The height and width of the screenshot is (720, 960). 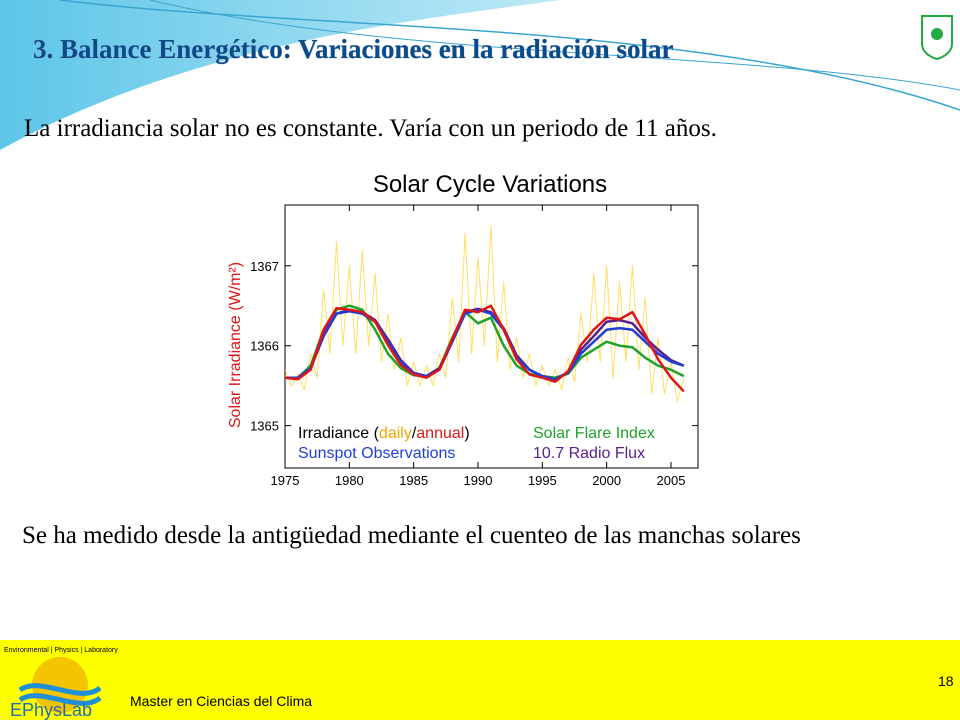 I want to click on lab-tagline: Environmental | Physics | Laboratory, so click(x=61, y=650).